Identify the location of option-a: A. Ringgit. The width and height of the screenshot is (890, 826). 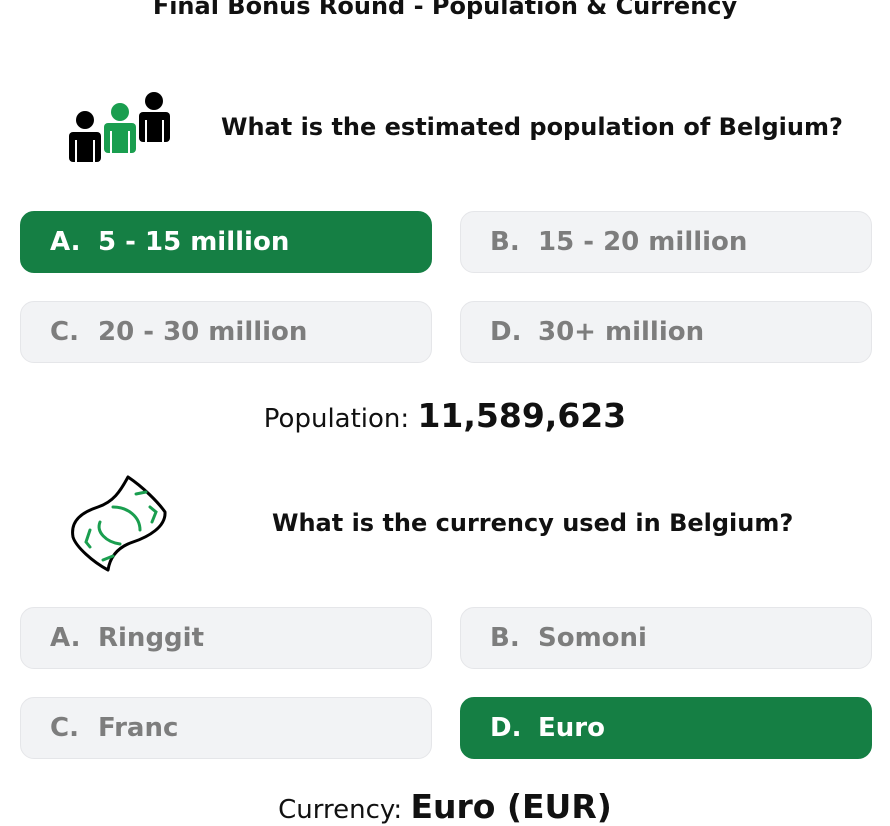
(226, 638).